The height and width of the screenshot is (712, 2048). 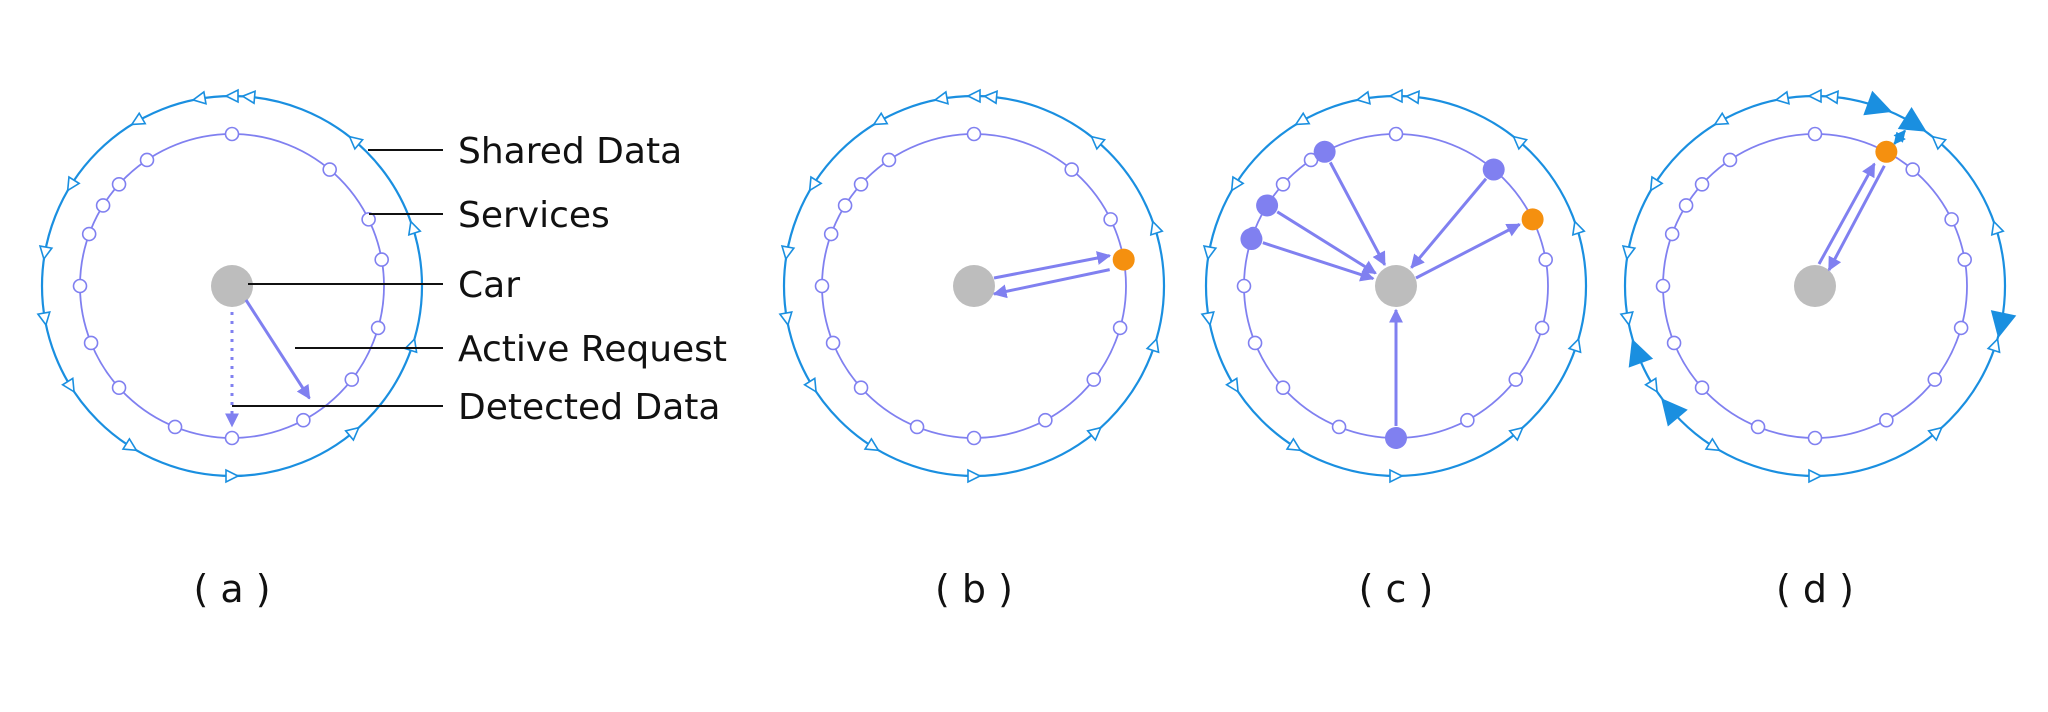 What do you see at coordinates (277, 349) in the screenshot?
I see `active-request-arrow` at bounding box center [277, 349].